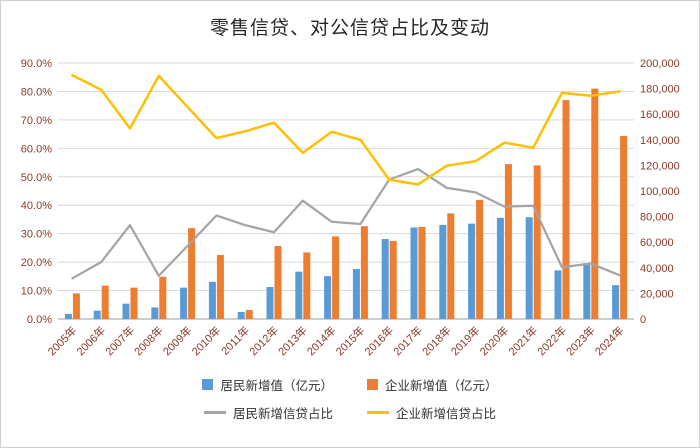 Image resolution: width=700 pixels, height=448 pixels. Describe the element at coordinates (657, 243) in the screenshot. I see `right-axis-tick-label: 60,000` at that location.